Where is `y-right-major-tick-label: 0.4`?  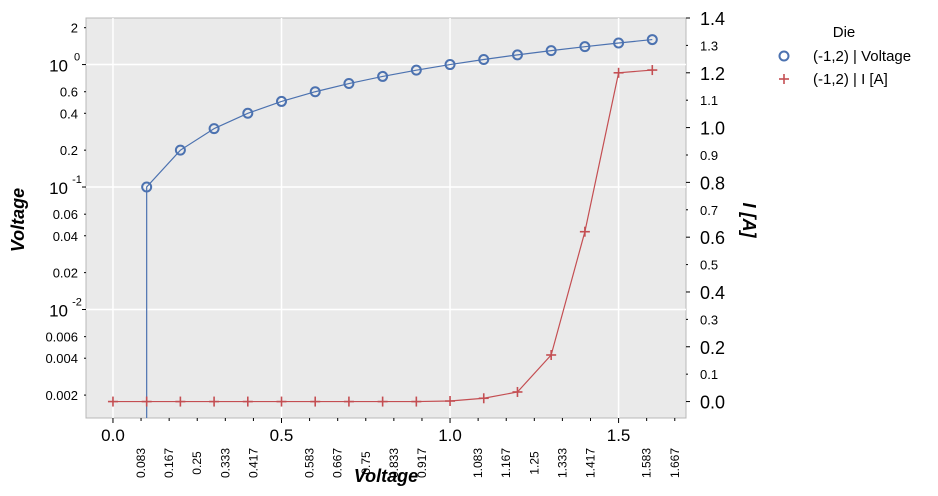 y-right-major-tick-label: 0.4 is located at coordinates (712, 293).